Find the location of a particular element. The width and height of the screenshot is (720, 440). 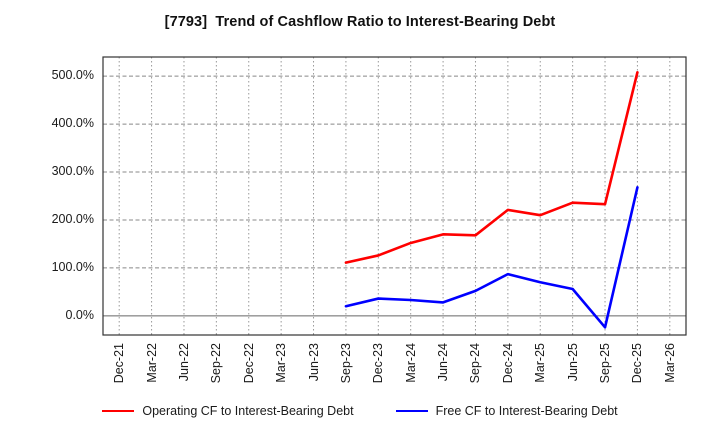

x-tick-label: Mar-23 is located at coordinates (281, 363).